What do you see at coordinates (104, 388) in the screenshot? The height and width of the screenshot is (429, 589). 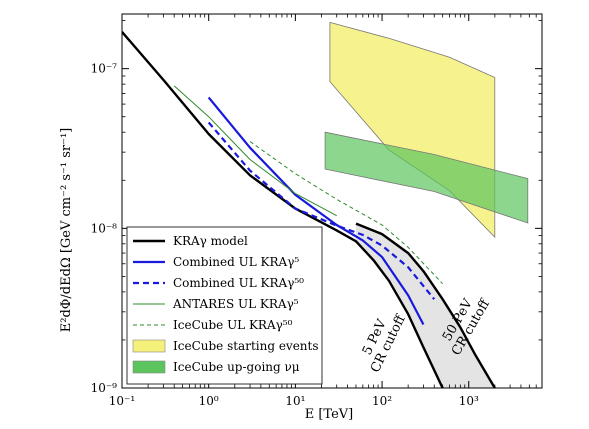 I see `y-tick-label: 10⁻⁹` at bounding box center [104, 388].